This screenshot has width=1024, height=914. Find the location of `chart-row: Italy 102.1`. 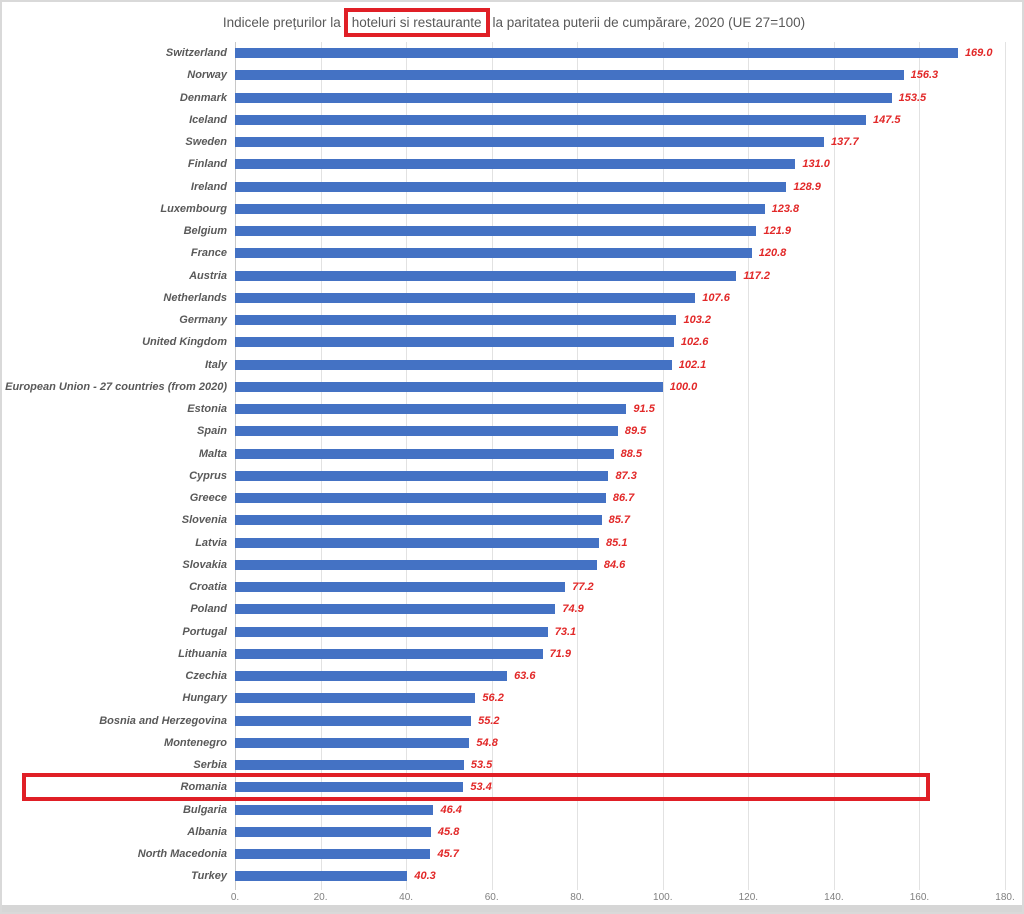

chart-row: Italy 102.1 is located at coordinates (513, 365).